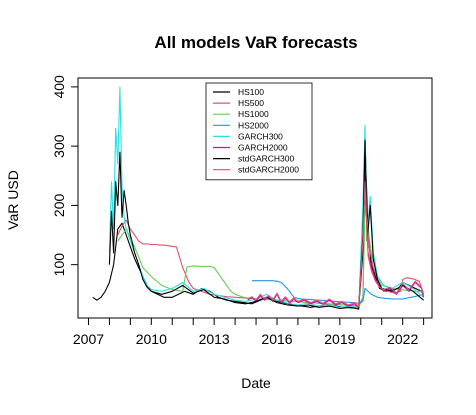 The height and width of the screenshot is (415, 476). What do you see at coordinates (253, 125) in the screenshot?
I see `legend-label: HS2000` at bounding box center [253, 125].